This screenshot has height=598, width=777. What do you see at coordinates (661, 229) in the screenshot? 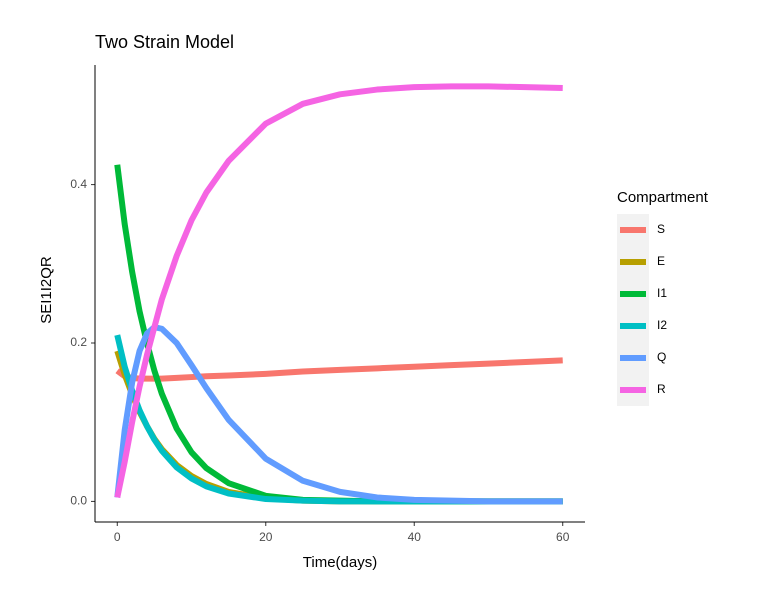
I see `legend-label: S` at bounding box center [661, 229].